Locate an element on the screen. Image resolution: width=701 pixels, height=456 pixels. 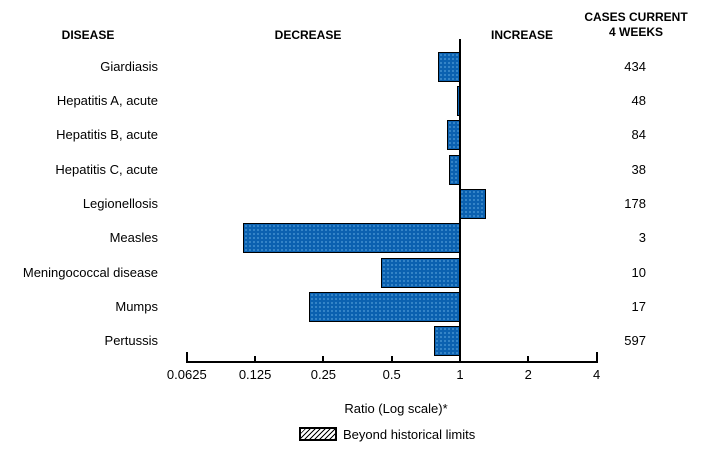
cases-value: 84 is located at coordinates (638, 135).